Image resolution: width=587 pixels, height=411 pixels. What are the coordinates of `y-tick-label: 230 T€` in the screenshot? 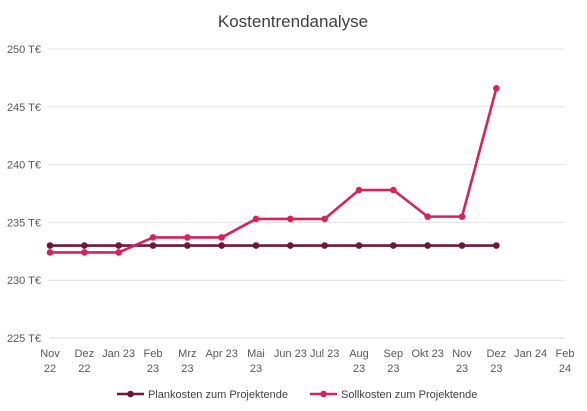 It's located at (24, 281).